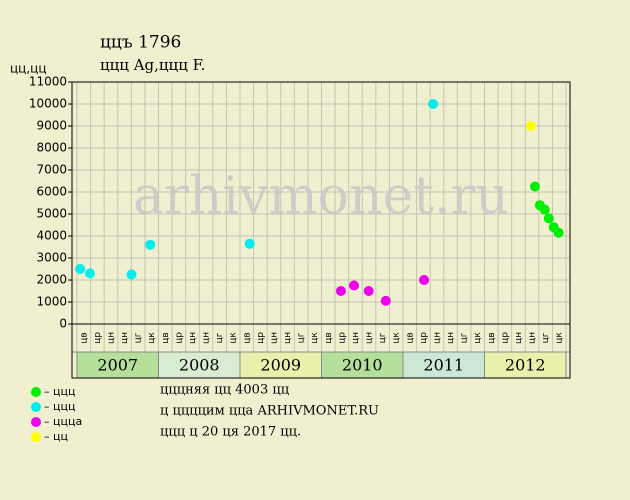 The width and height of the screenshot is (630, 500). I want to click on y-tick-label: 10000, so click(48, 104).